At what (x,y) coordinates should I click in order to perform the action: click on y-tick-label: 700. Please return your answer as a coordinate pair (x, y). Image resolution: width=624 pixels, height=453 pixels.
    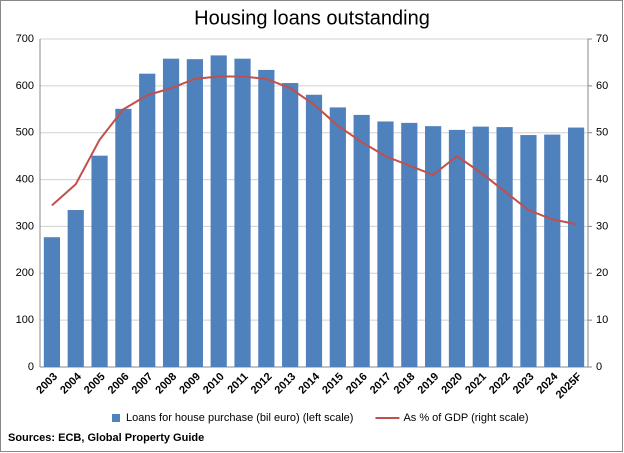
    Looking at the image, I should click on (25, 39).